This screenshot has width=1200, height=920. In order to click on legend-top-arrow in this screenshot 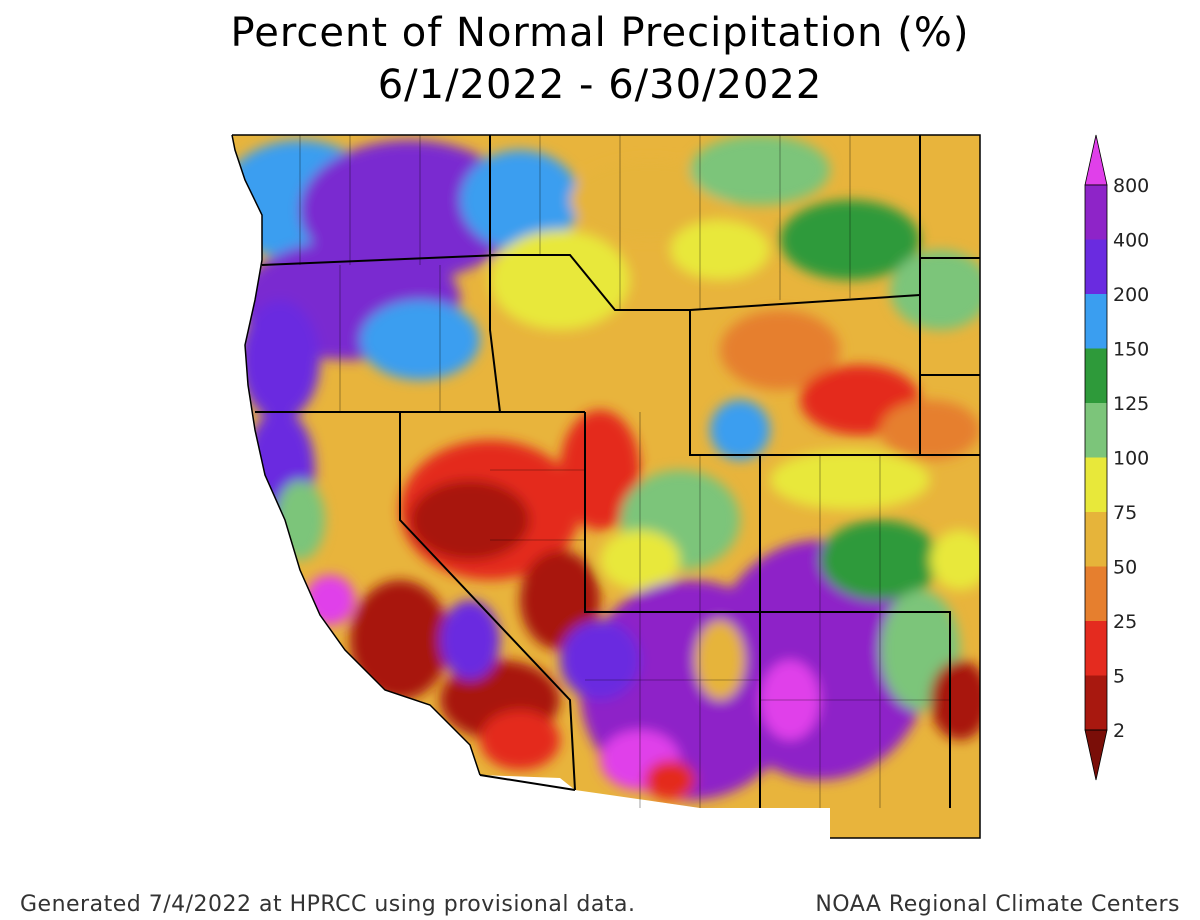, I will do `click(1096, 160)`.